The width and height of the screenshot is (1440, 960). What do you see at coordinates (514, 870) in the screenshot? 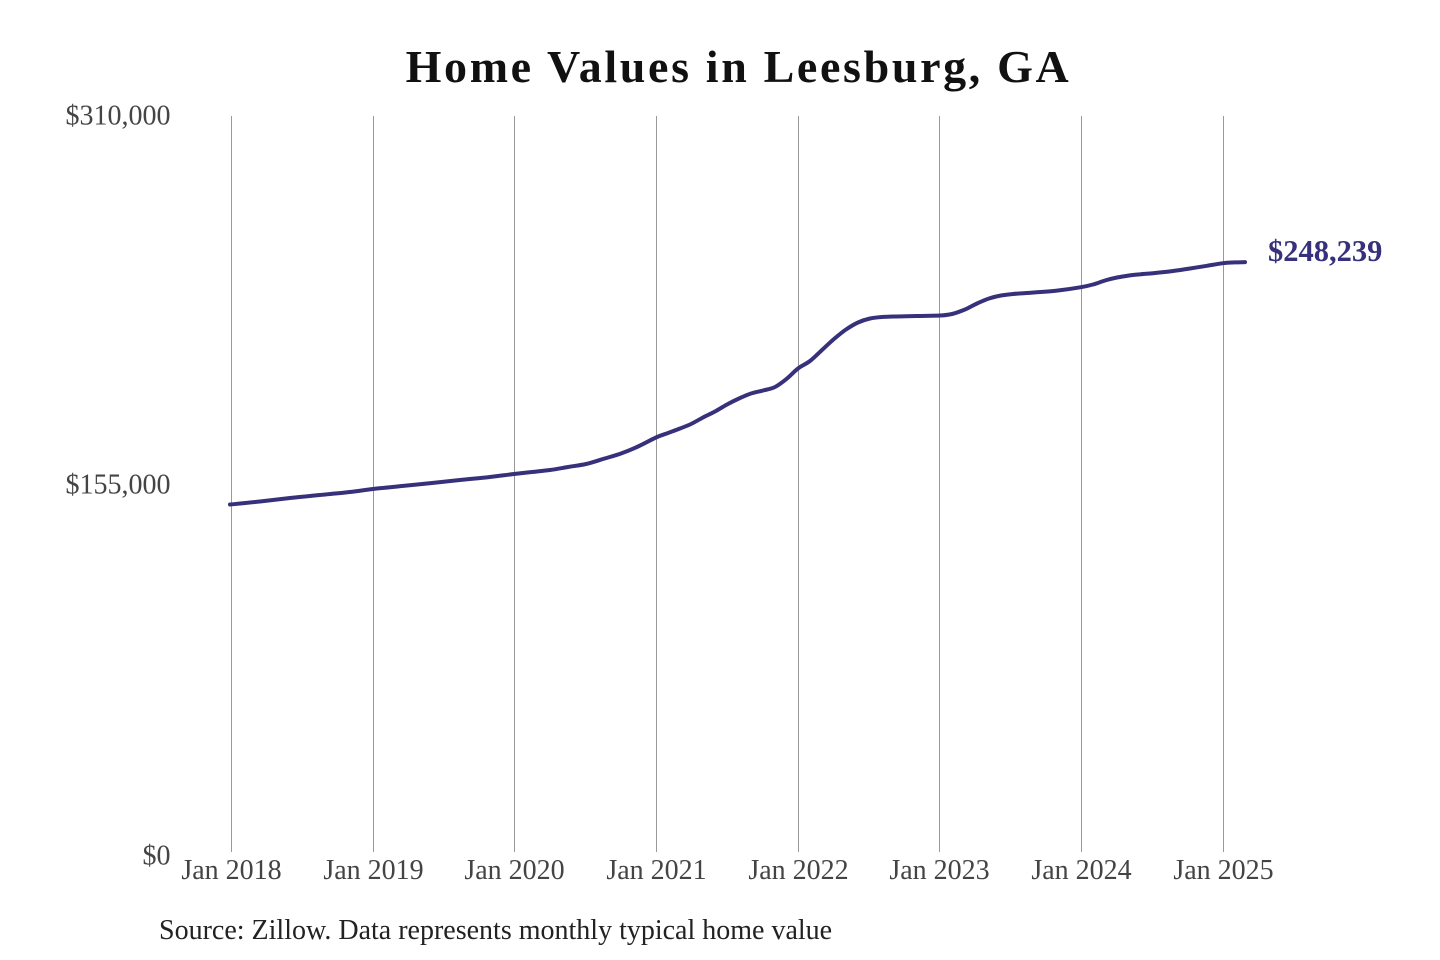
I see `svg-text: Jan 2020` at bounding box center [514, 870].